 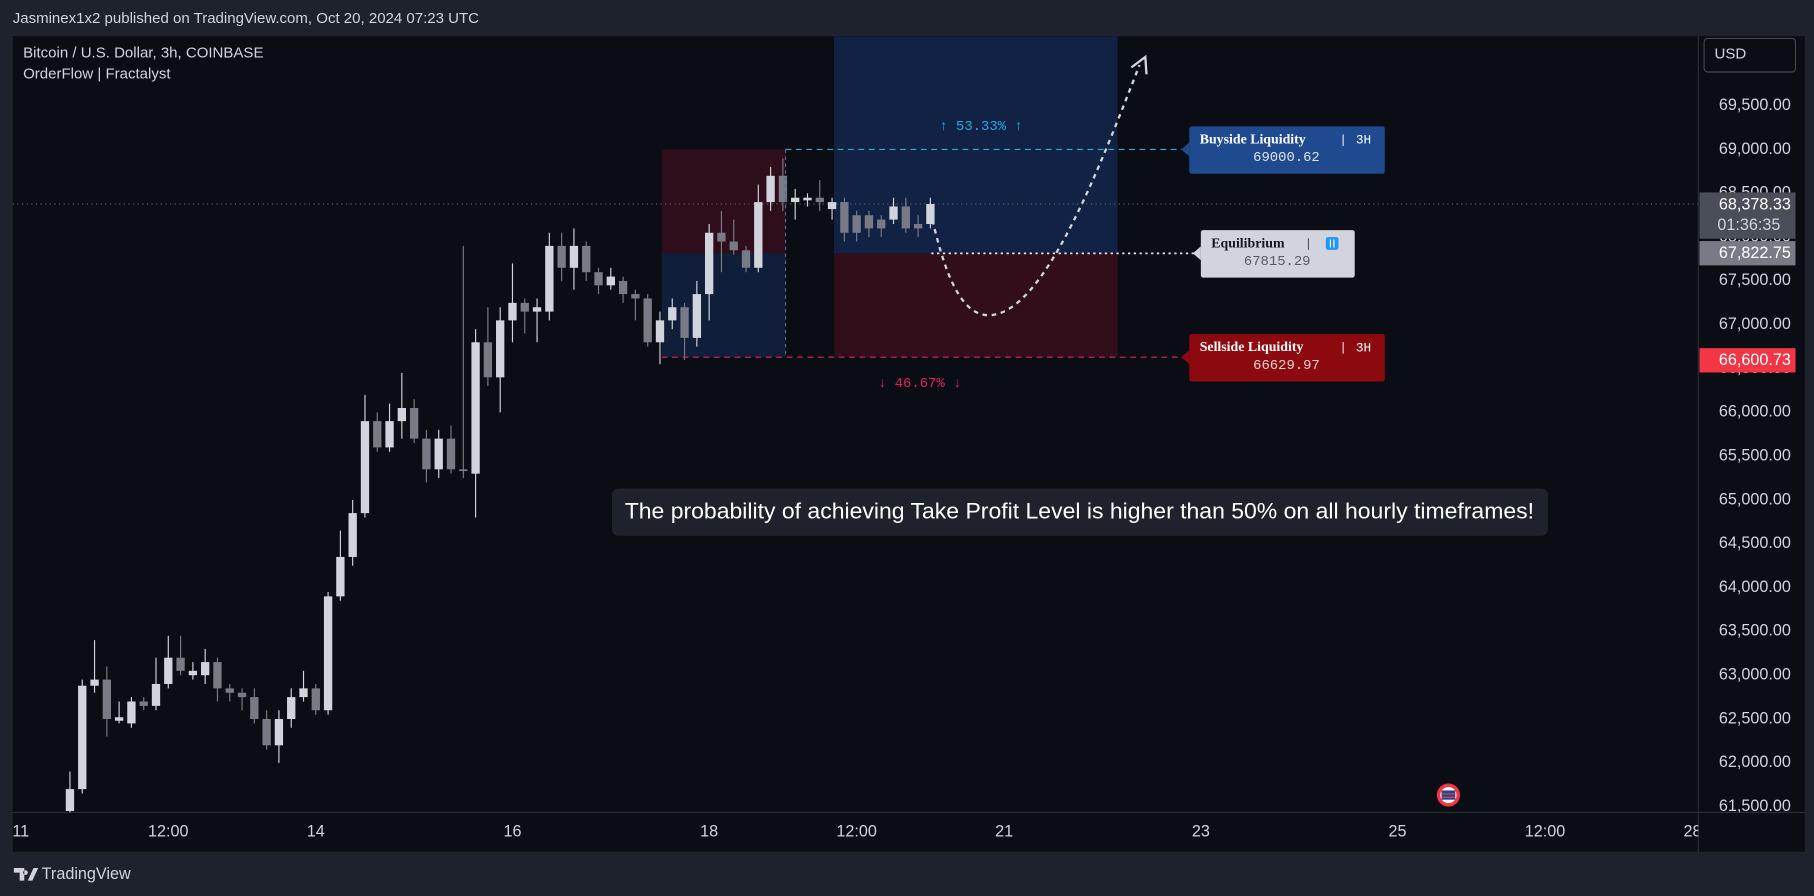 I want to click on projection-path, so click(x=1036, y=190).